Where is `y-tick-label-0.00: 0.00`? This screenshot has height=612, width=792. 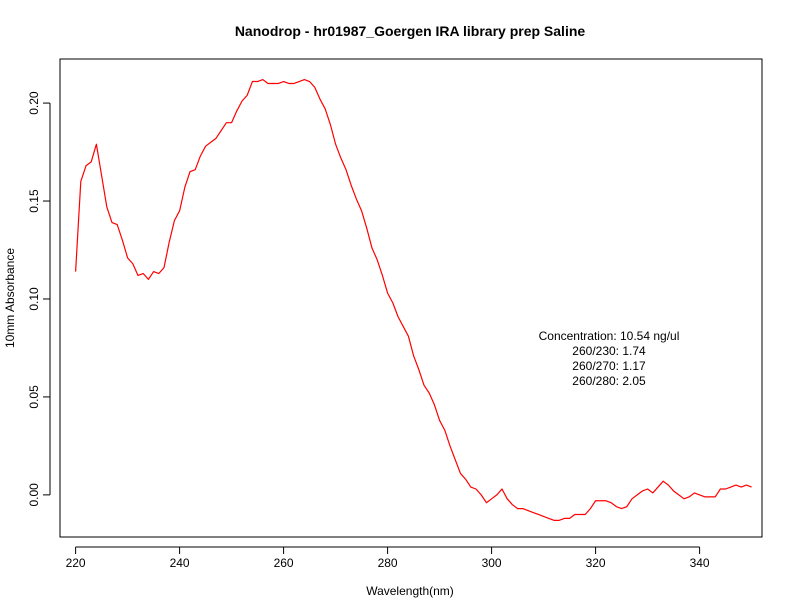
y-tick-label-0.00: 0.00 is located at coordinates (34, 495).